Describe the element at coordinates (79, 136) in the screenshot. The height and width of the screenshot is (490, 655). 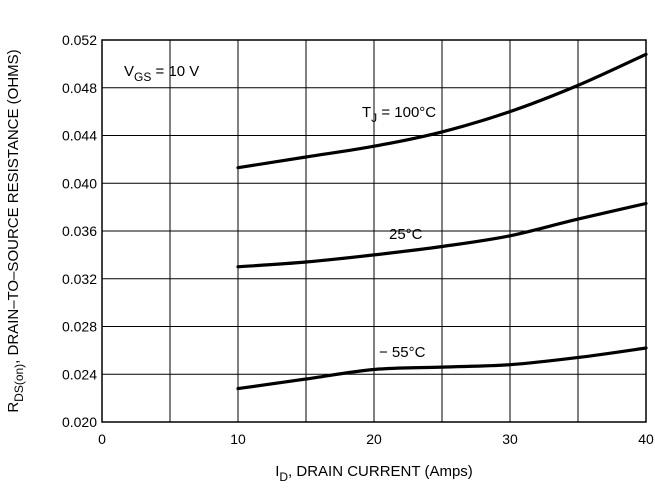
I see `y-tick-label: 0.044` at that location.